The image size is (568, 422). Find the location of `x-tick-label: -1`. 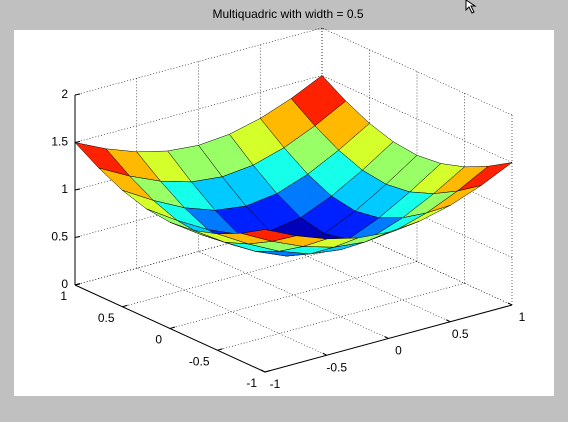

x-tick-label: -1 is located at coordinates (275, 384).